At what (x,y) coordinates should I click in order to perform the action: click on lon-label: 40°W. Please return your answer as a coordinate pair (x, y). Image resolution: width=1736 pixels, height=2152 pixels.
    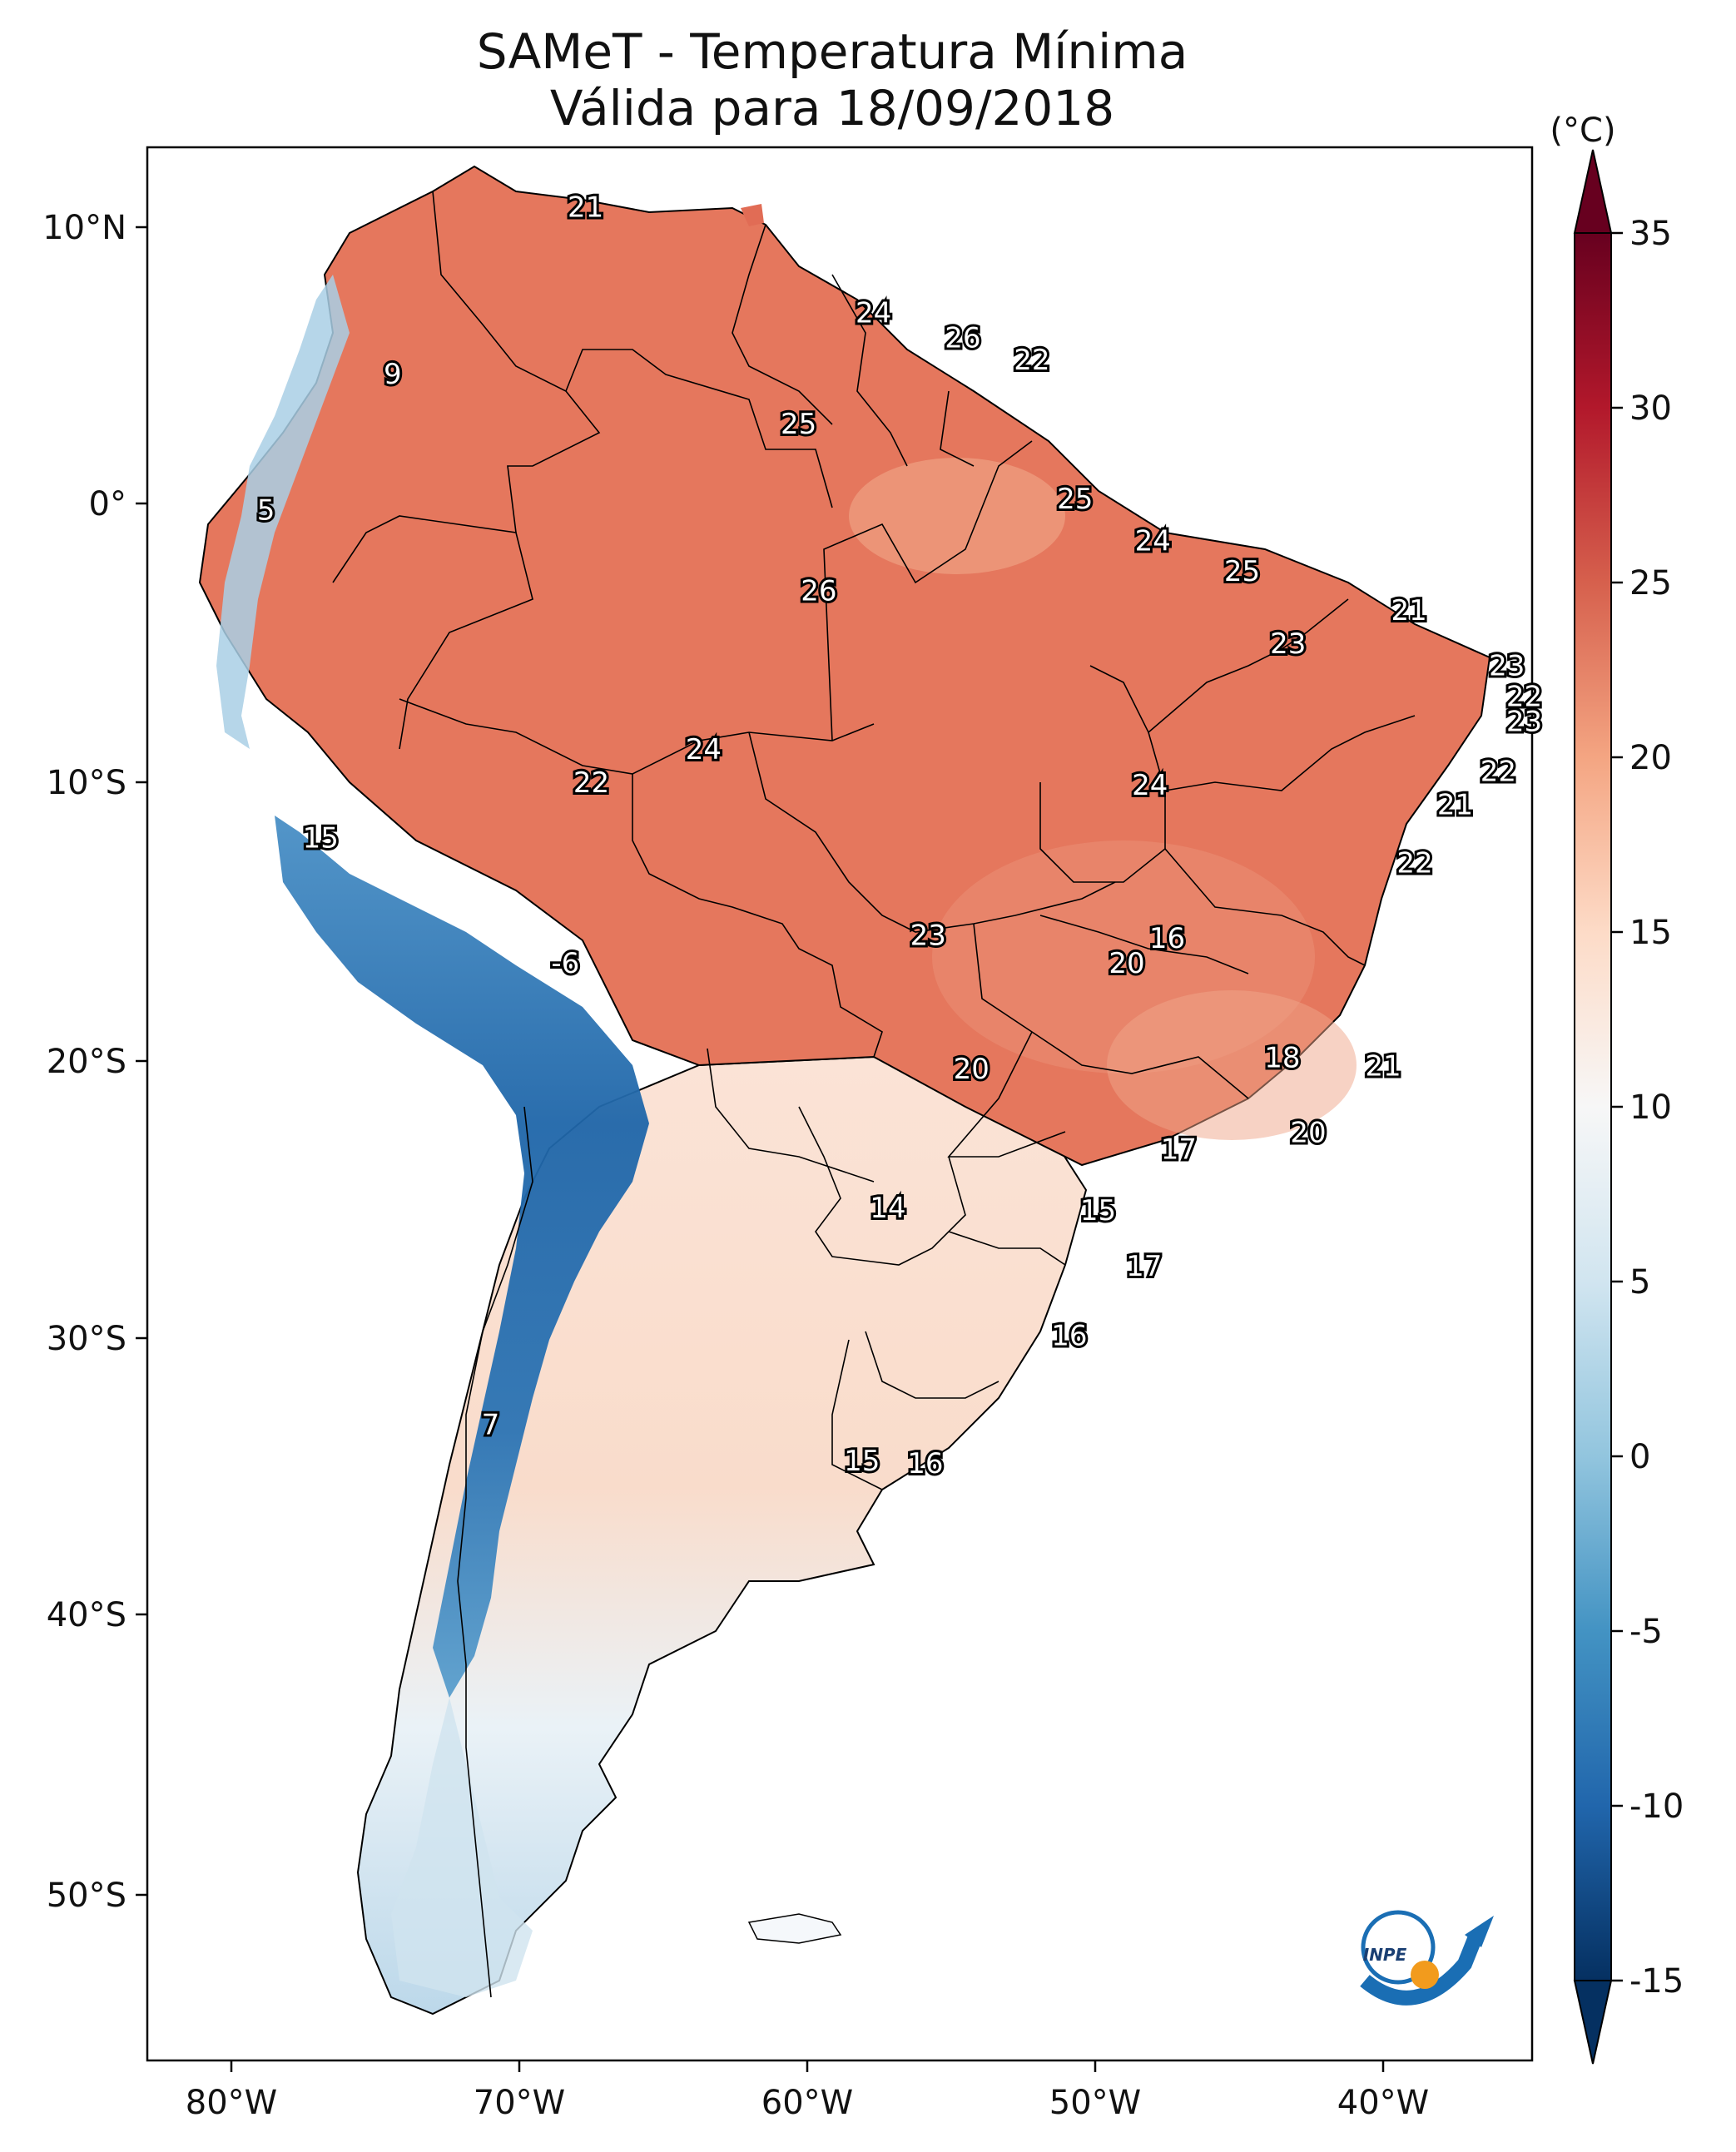
    Looking at the image, I should click on (1383, 2103).